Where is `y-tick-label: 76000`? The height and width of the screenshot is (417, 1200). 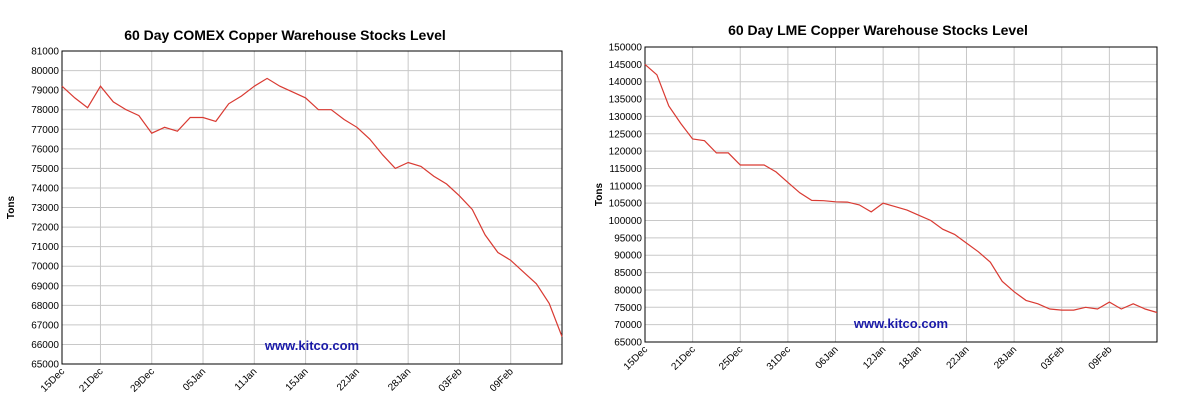
y-tick-label: 76000 is located at coordinates (45, 149).